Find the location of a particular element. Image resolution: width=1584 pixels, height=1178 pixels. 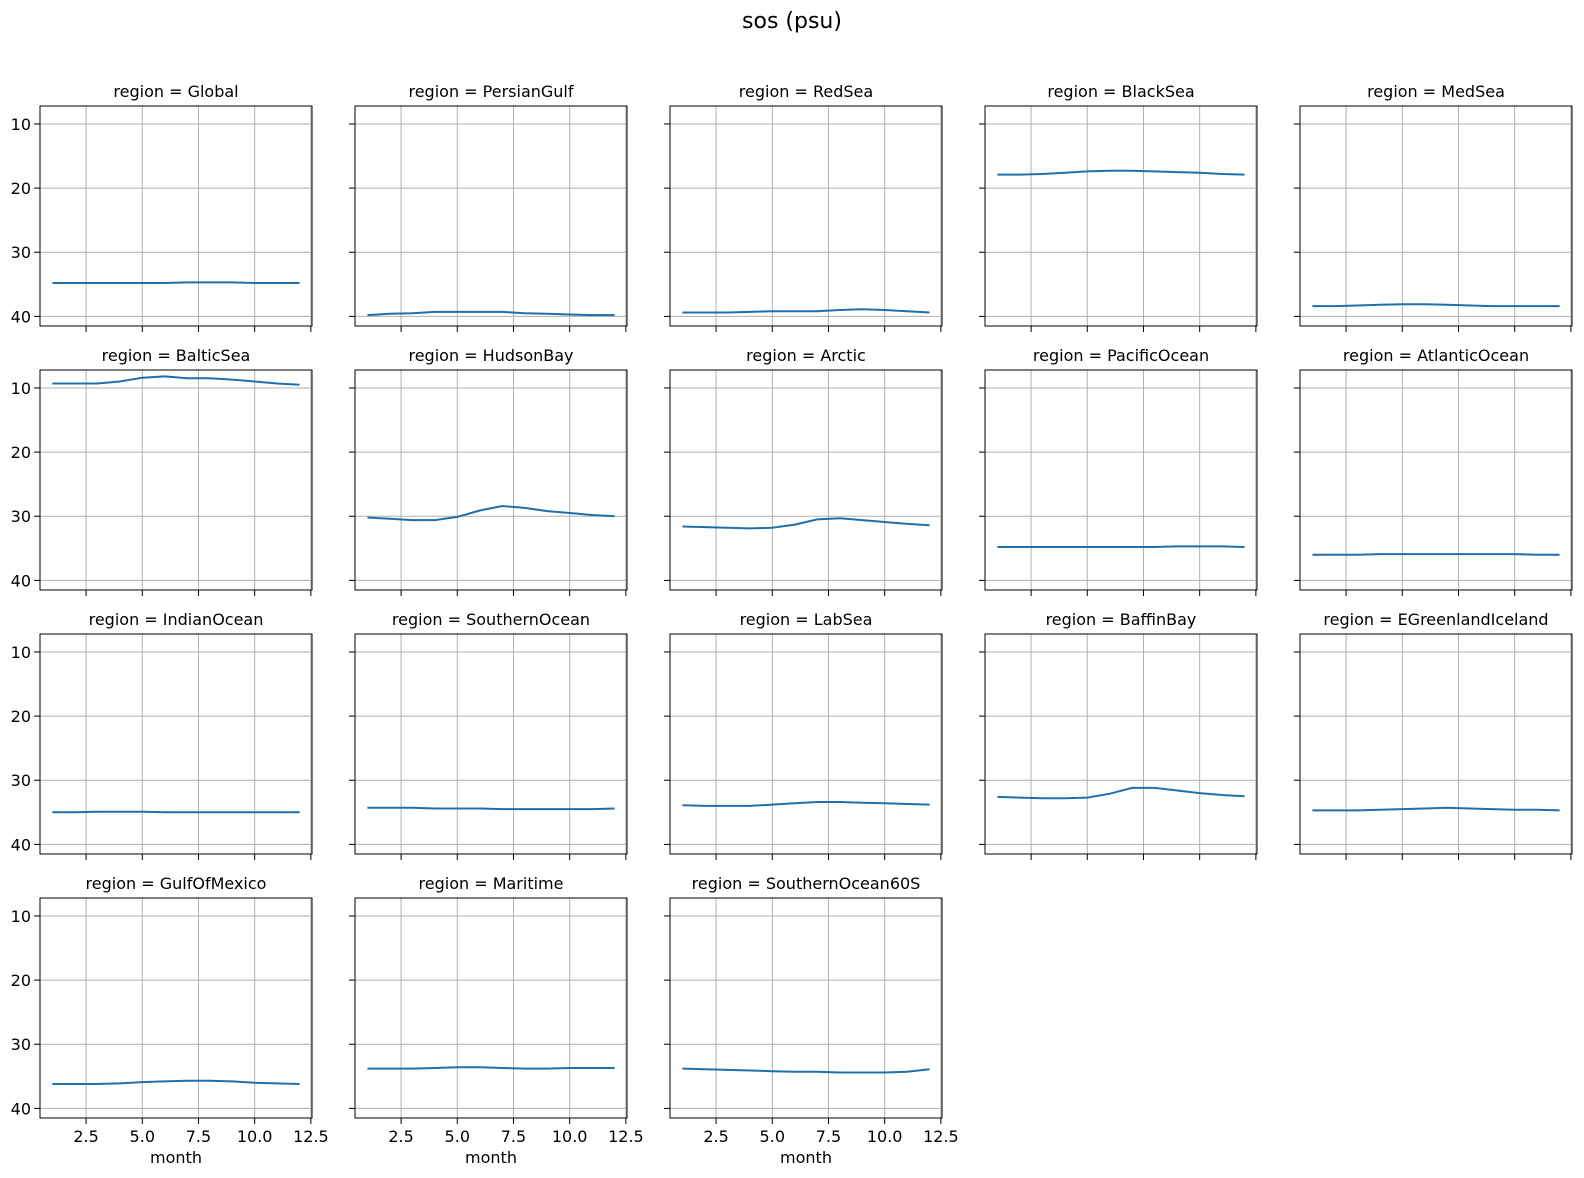

panel: region = HudsonBay is located at coordinates (488, 471).